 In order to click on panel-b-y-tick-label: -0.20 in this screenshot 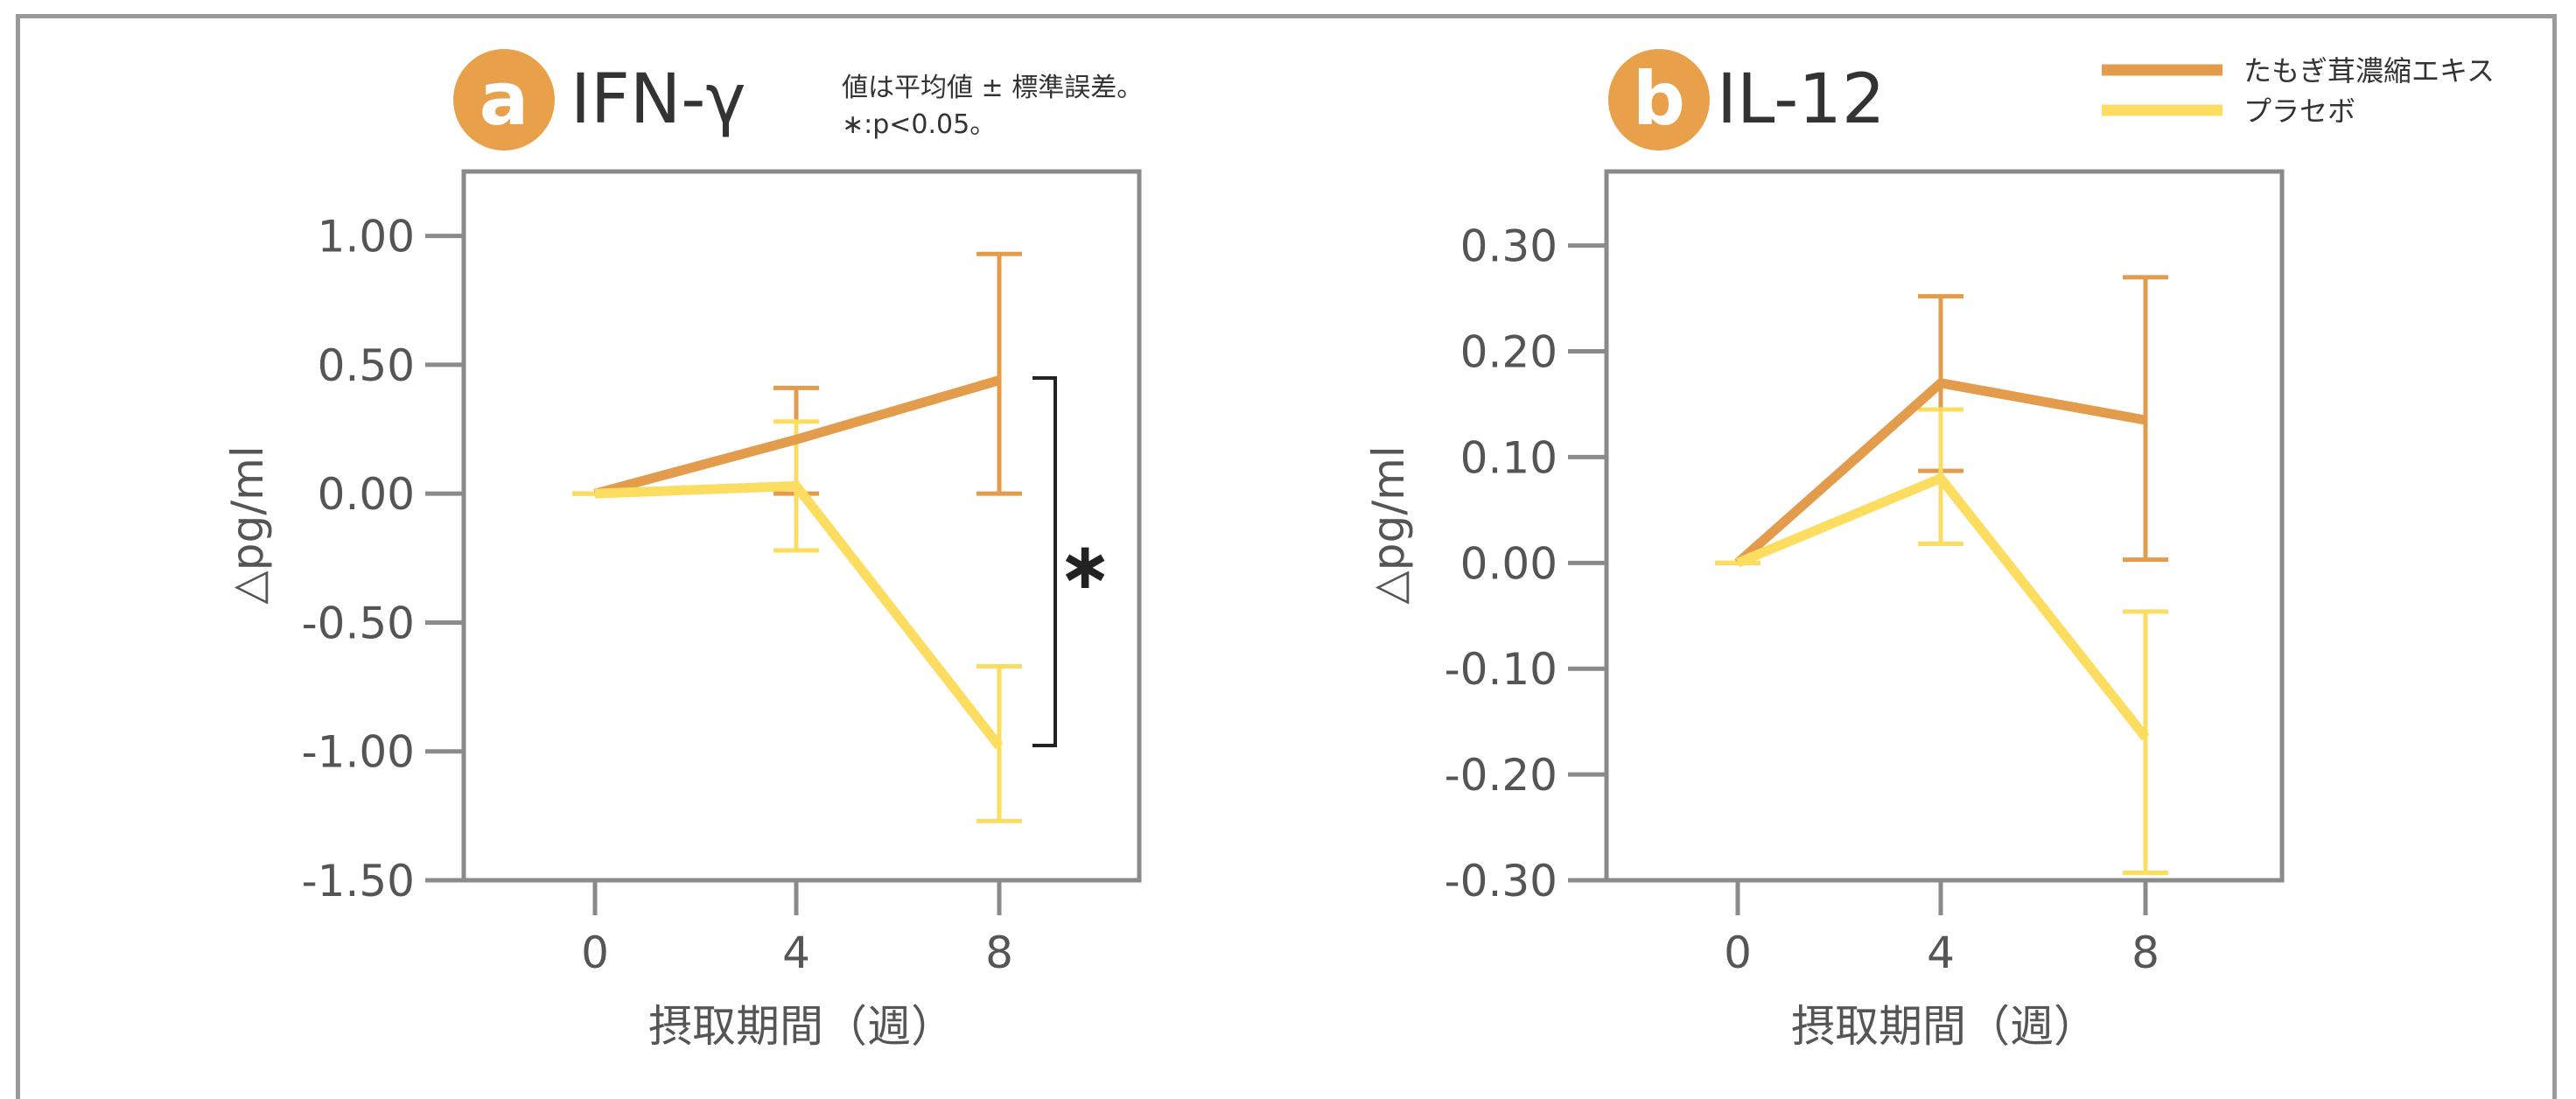, I will do `click(1501, 775)`.